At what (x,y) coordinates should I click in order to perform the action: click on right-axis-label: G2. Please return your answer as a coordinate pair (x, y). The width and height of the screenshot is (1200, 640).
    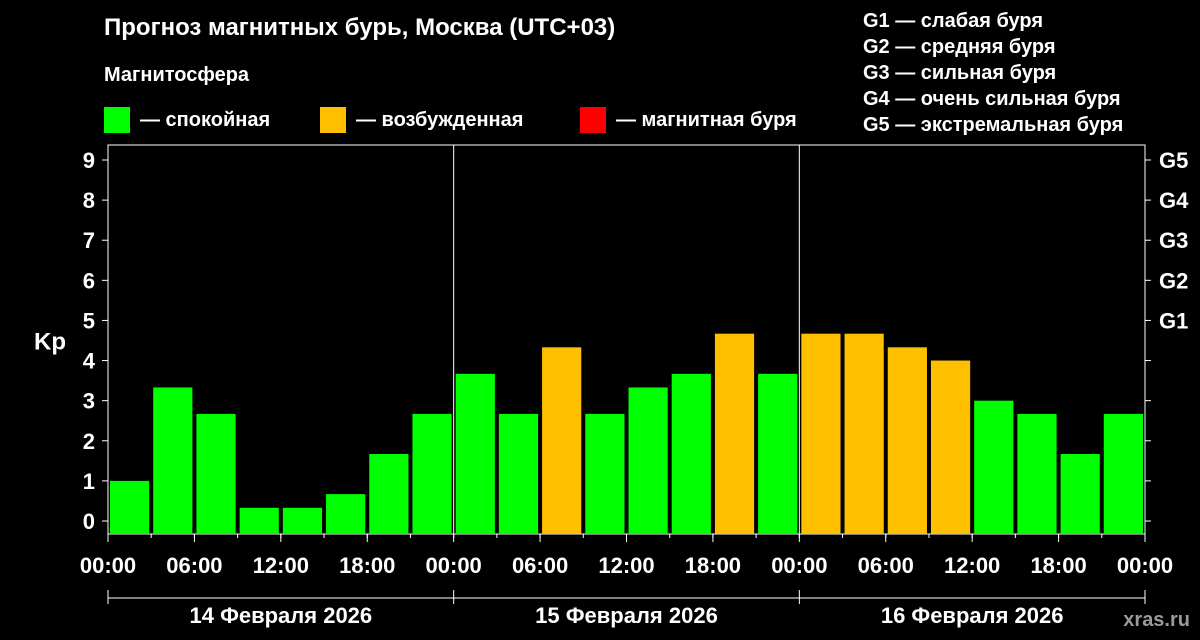
    Looking at the image, I should click on (1173, 280).